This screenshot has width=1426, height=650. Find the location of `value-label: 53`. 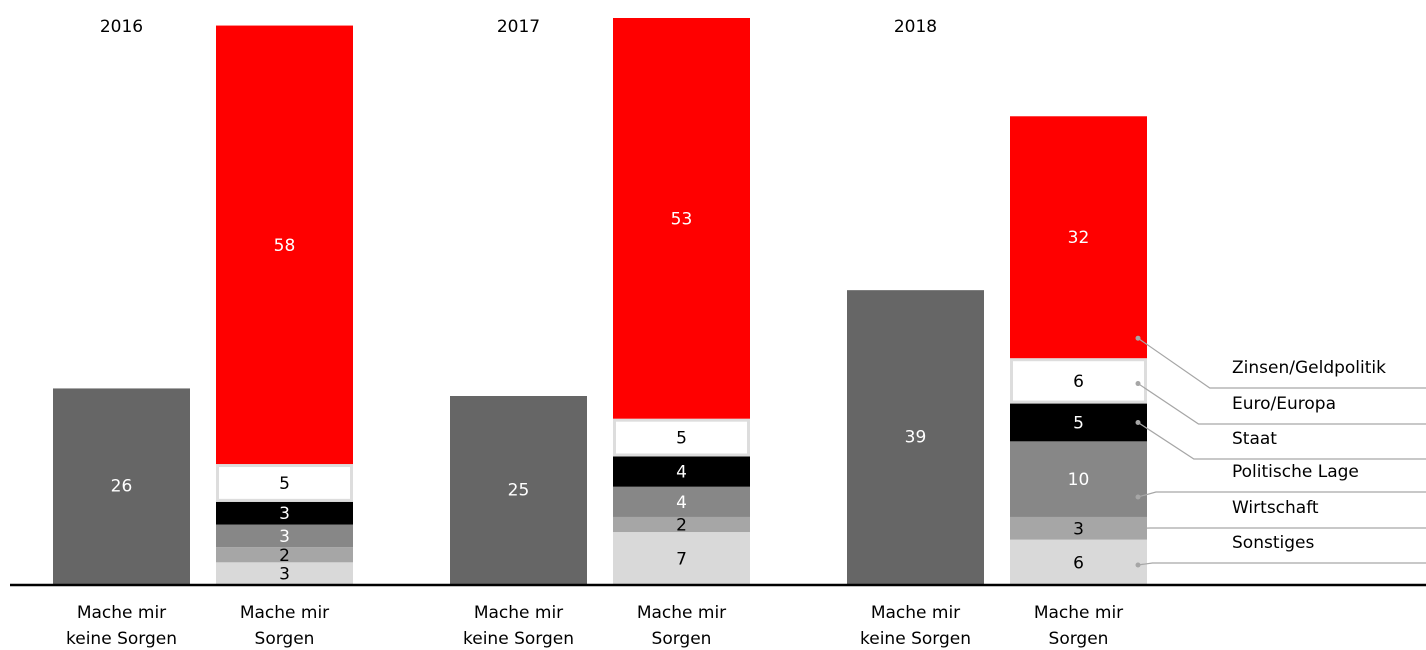

value-label: 53 is located at coordinates (682, 219).